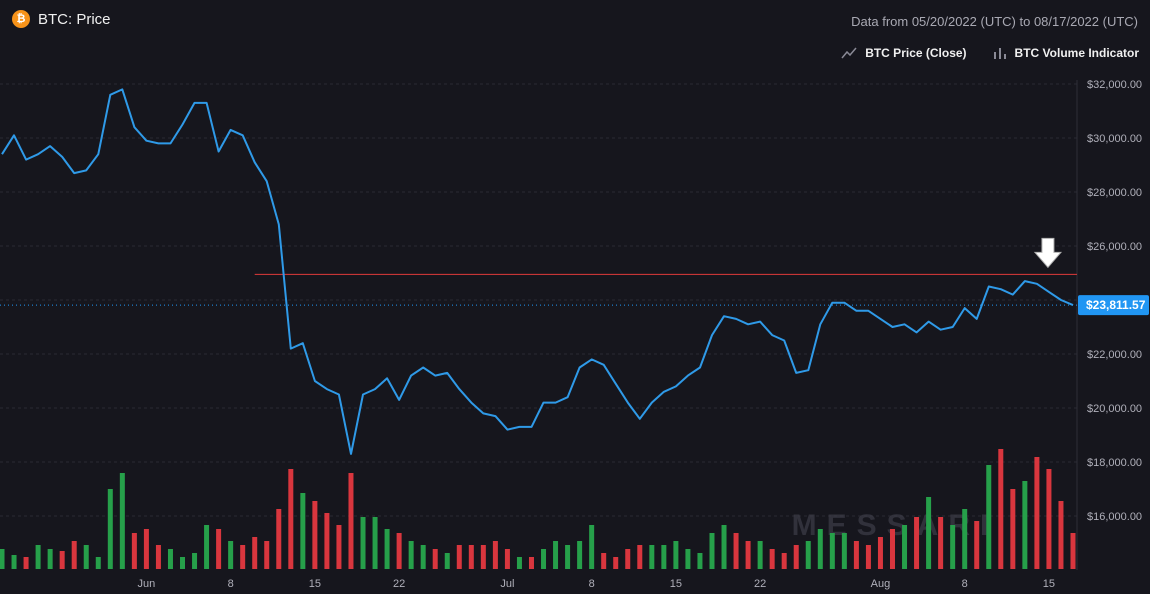  I want to click on y-tick-label: $16,000.00, so click(1114, 517).